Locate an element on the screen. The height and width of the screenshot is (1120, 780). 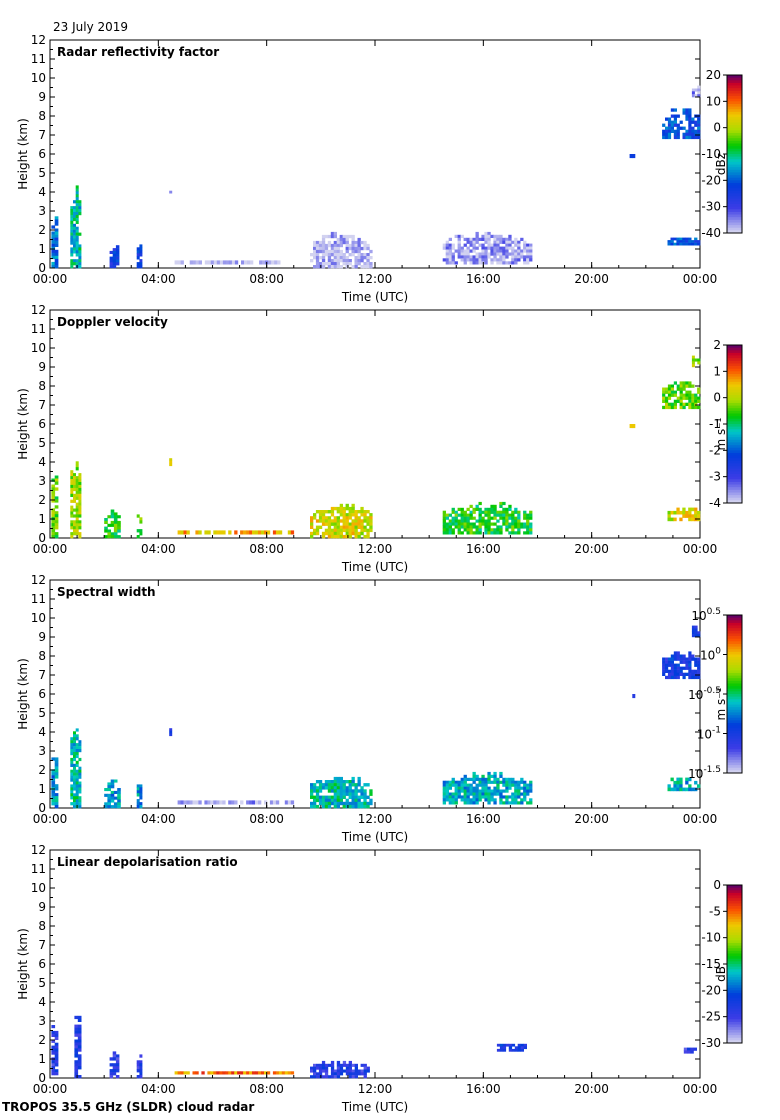
panel-title: Doppler velocity is located at coordinates (112, 322).